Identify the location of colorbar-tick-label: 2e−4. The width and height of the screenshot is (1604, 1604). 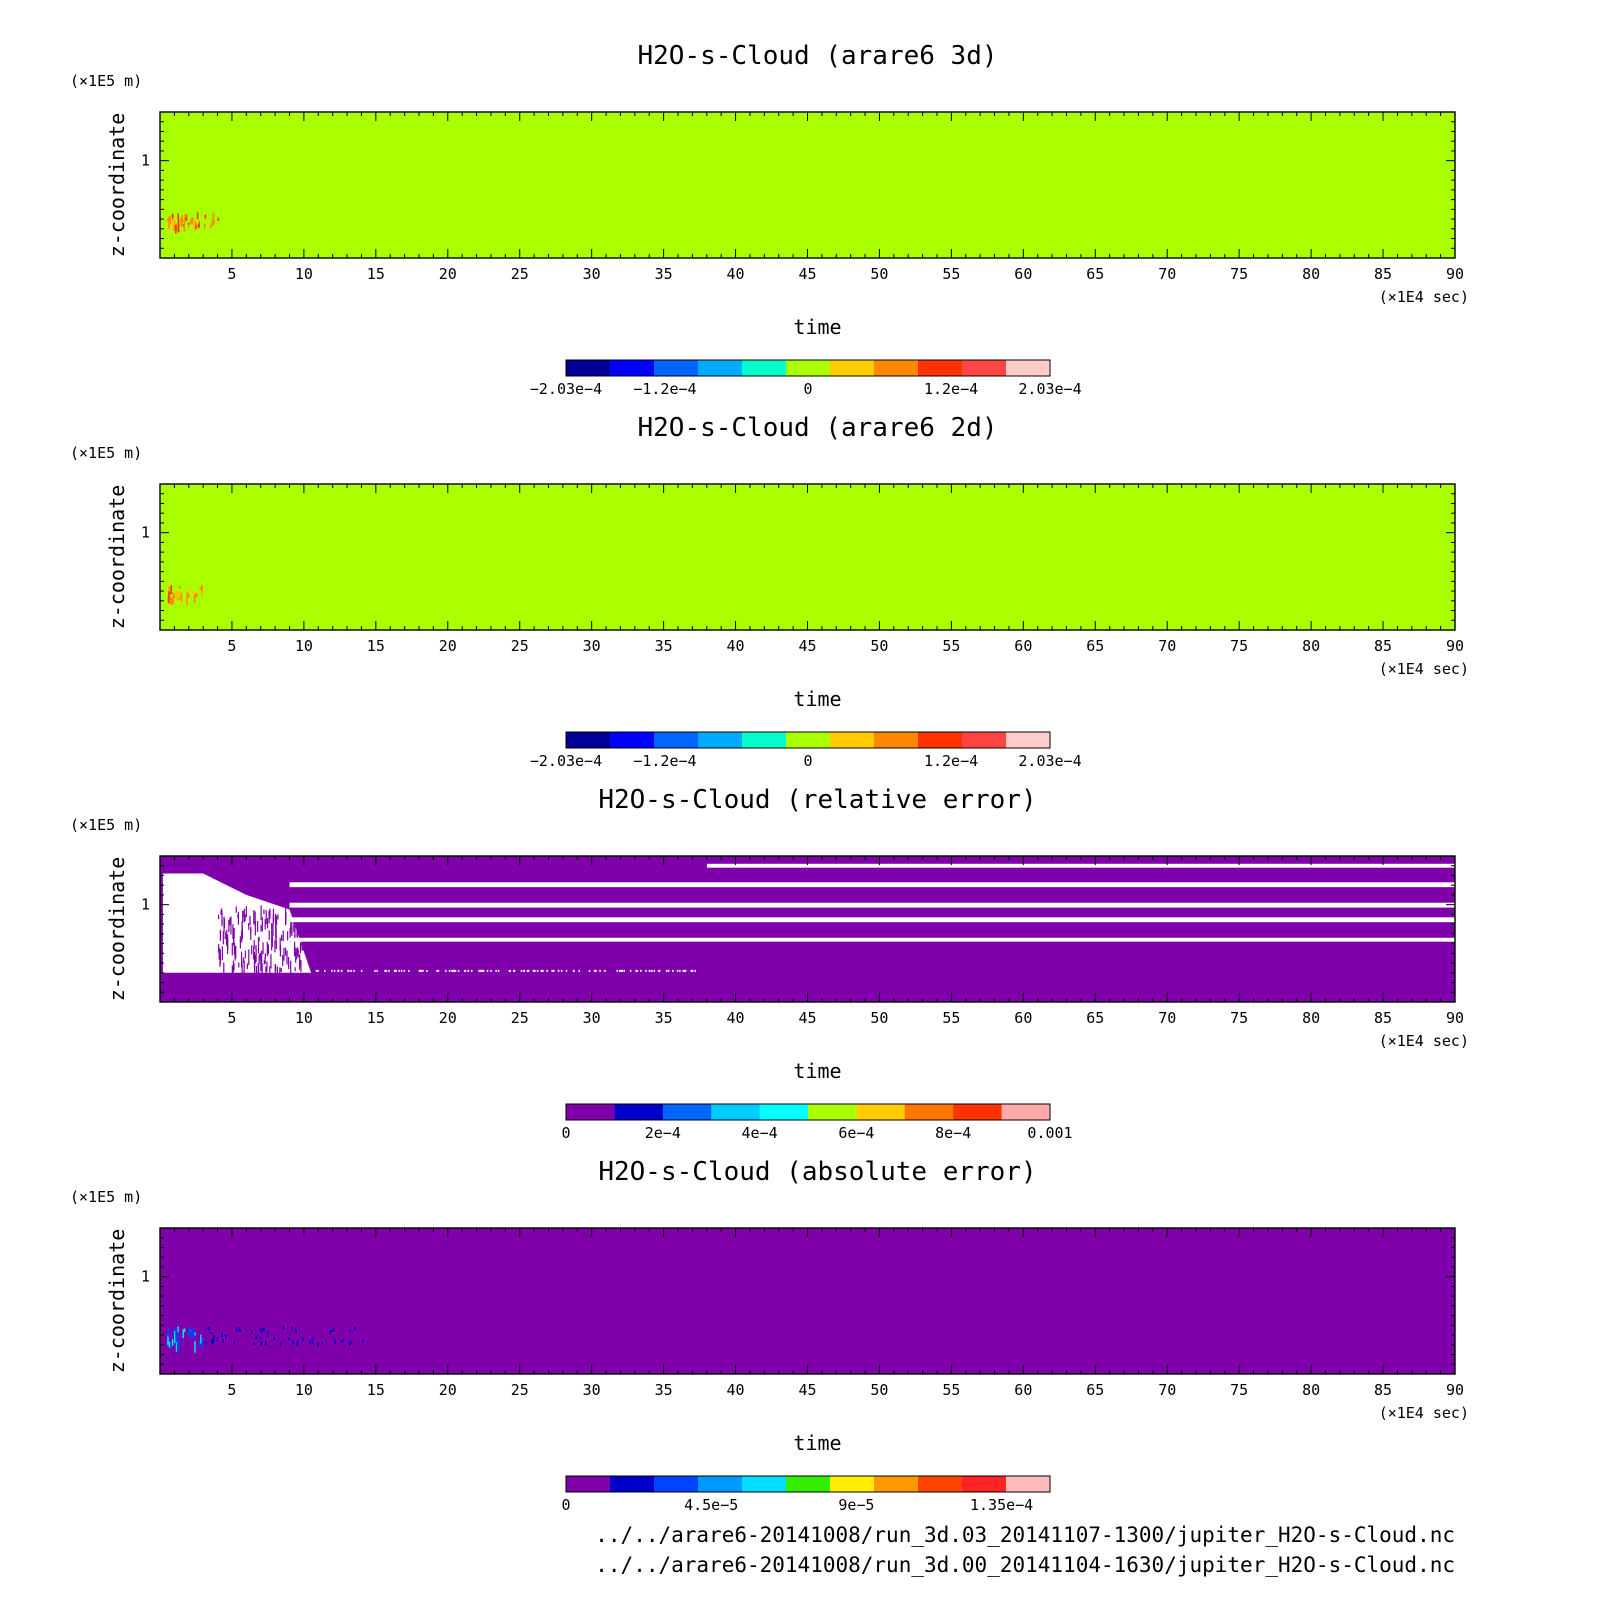
(663, 1133).